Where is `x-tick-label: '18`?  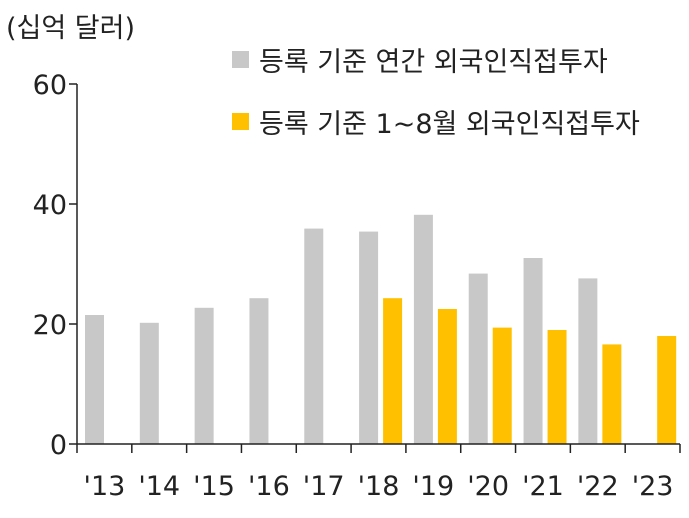 x-tick-label: '18 is located at coordinates (379, 486).